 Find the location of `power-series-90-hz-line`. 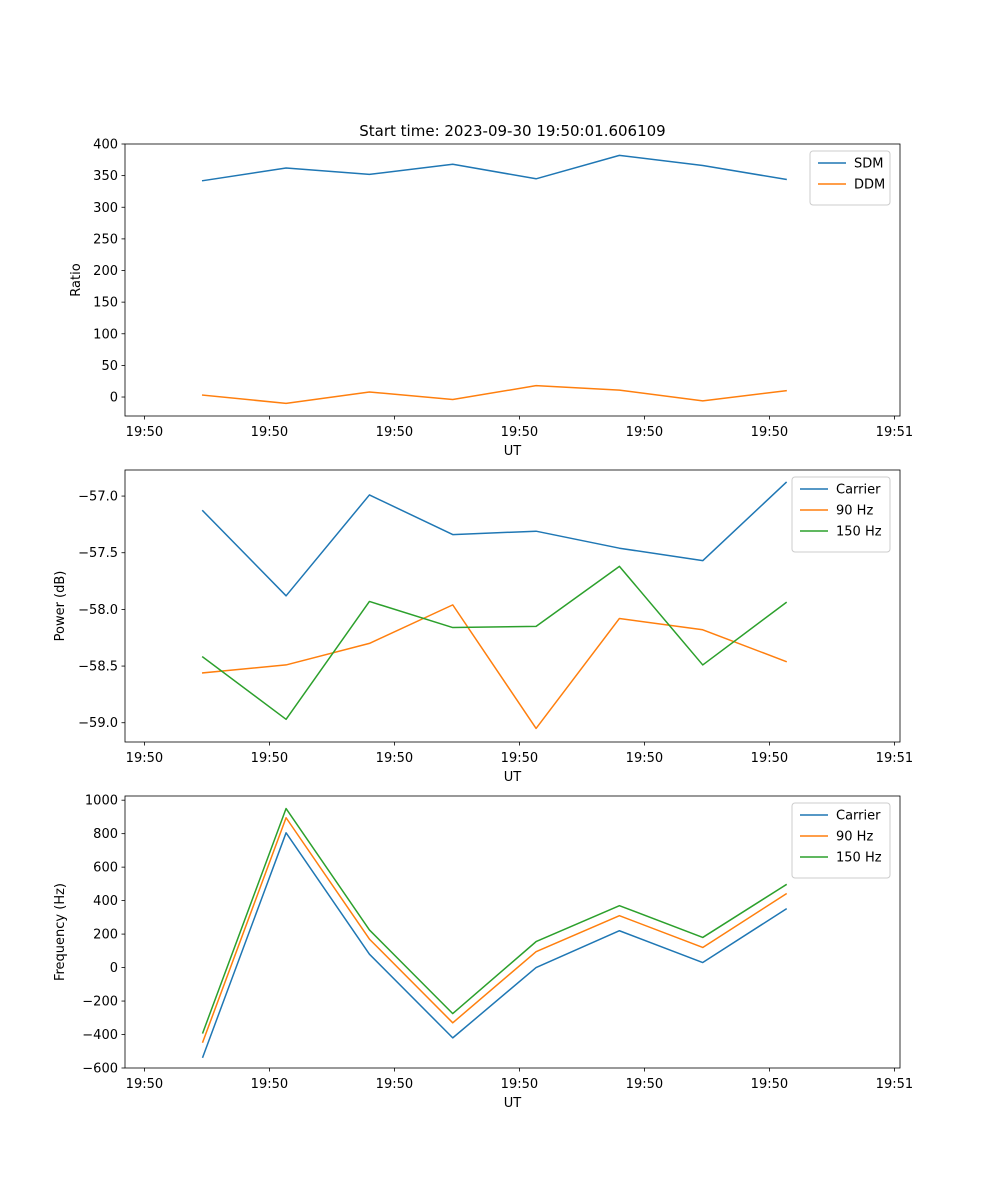

power-series-90-hz-line is located at coordinates (494, 667).